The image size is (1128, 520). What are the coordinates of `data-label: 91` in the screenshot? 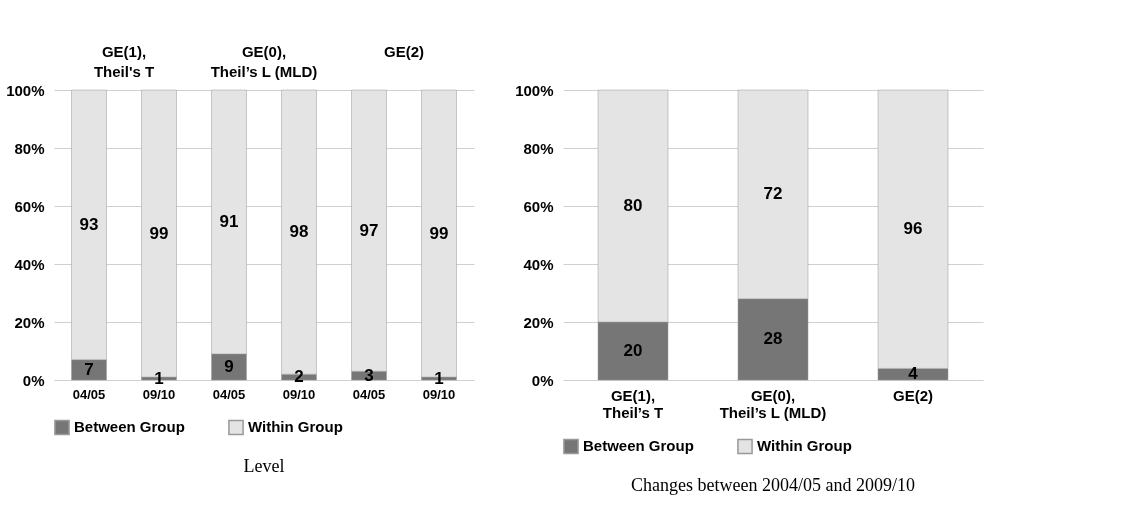 It's located at (229, 221).